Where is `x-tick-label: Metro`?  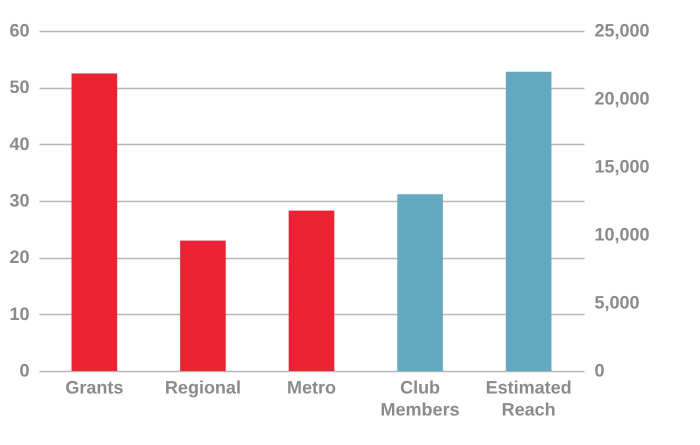
x-tick-label: Metro is located at coordinates (311, 388).